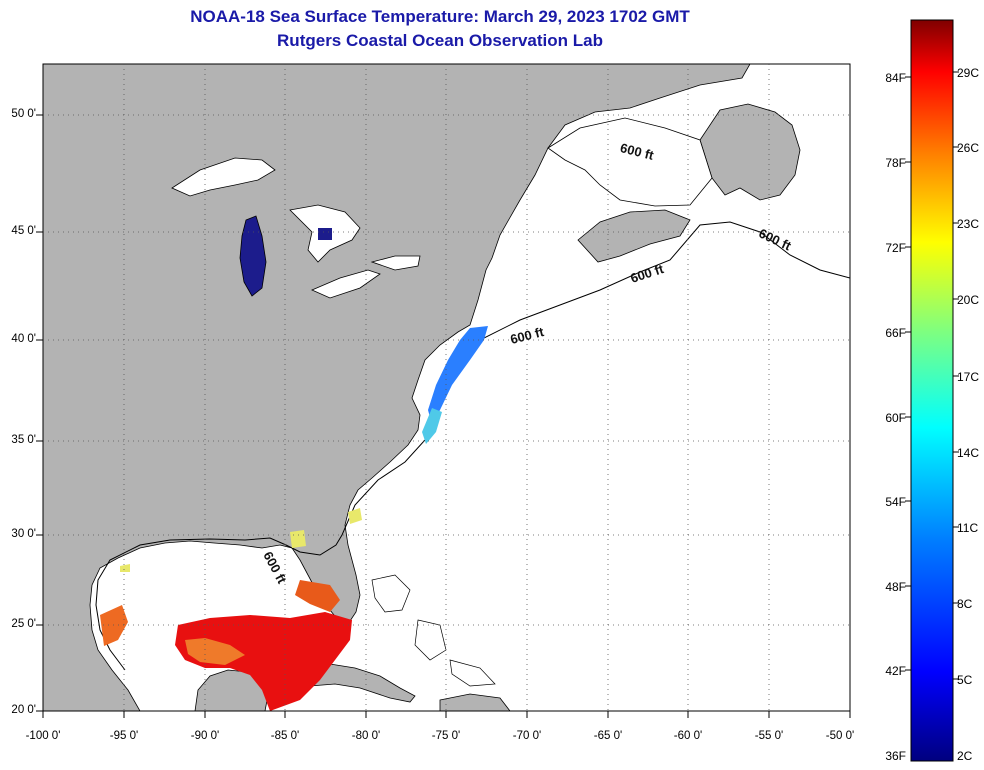  What do you see at coordinates (895, 333) in the screenshot?
I see `colorbar-f-label: 66F` at bounding box center [895, 333].